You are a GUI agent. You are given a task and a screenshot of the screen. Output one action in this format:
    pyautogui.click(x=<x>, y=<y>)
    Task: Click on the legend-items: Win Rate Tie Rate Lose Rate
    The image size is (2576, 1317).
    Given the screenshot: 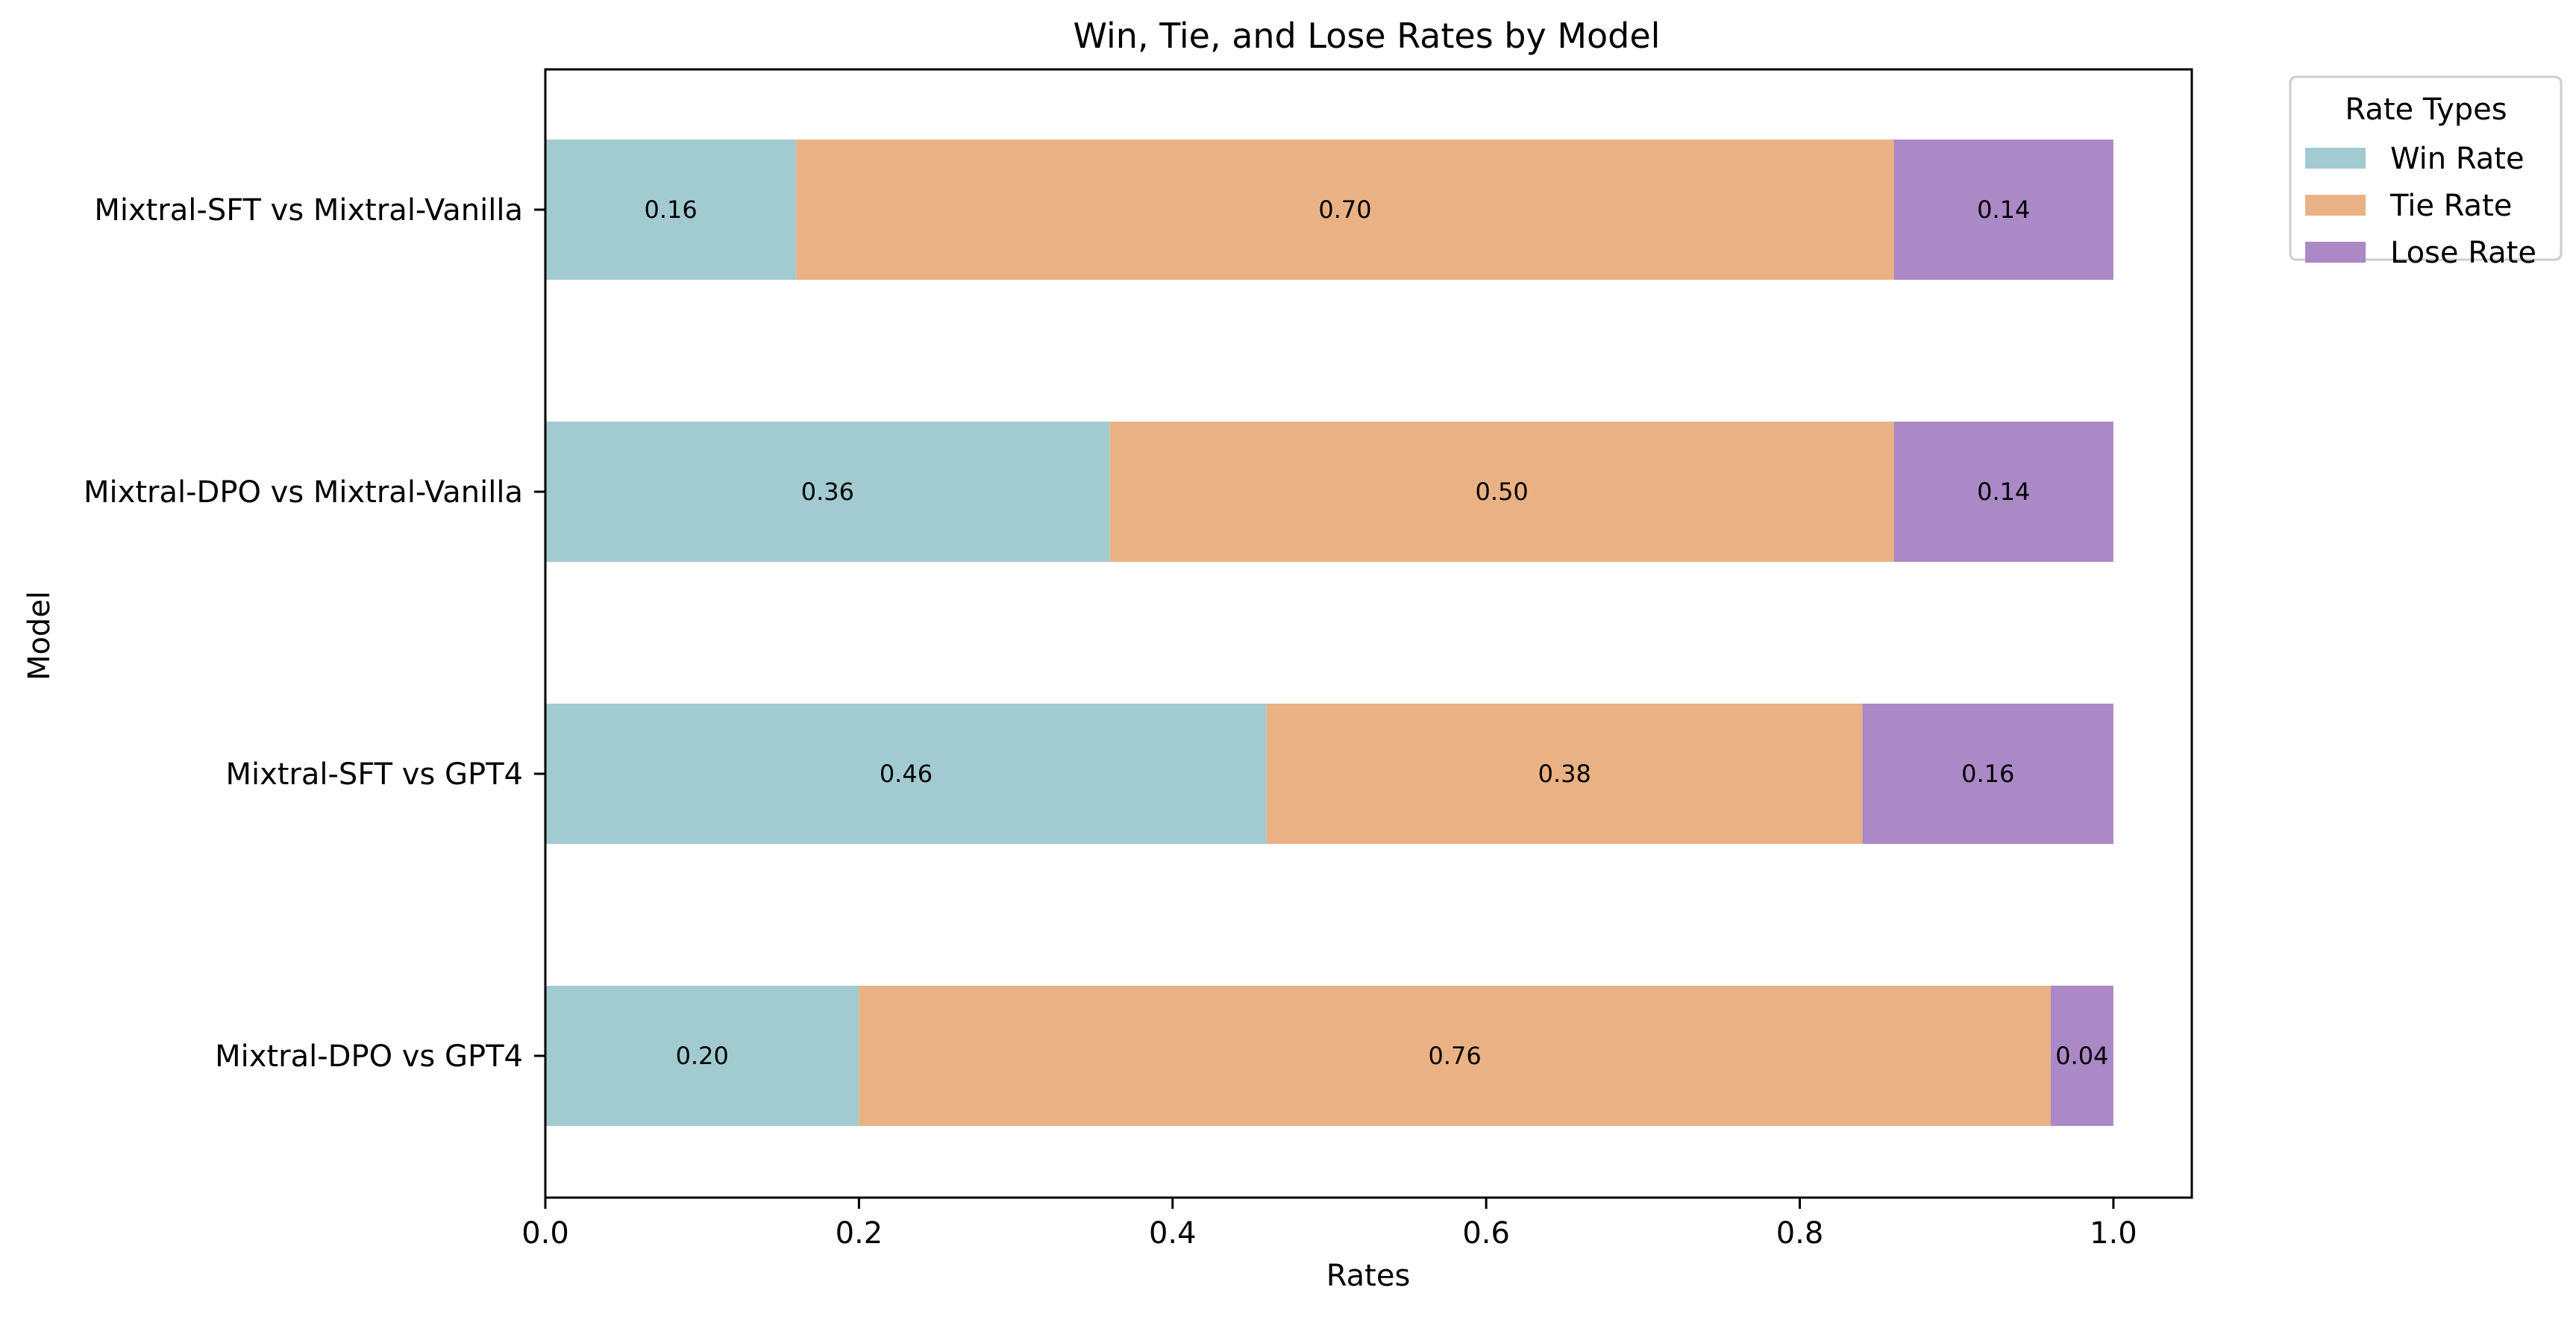 What is the action you would take?
    pyautogui.click(x=2420, y=206)
    